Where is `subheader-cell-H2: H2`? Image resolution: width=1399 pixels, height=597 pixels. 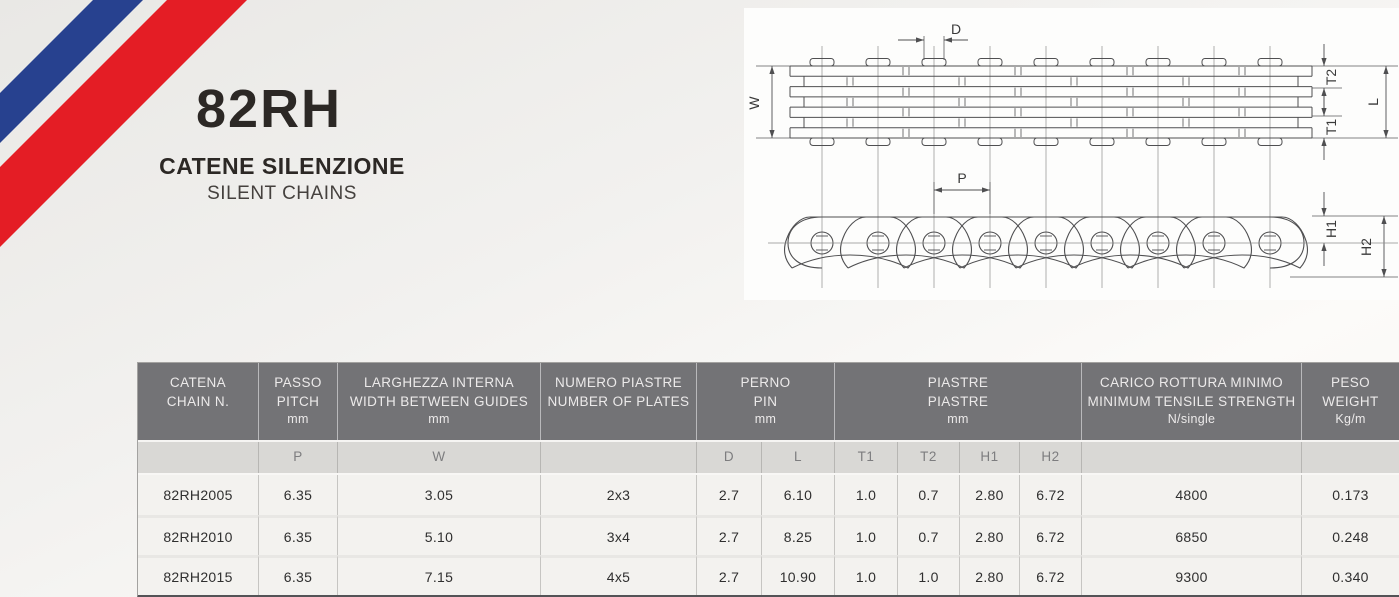
subheader-cell-H2: H2 is located at coordinates (1050, 457).